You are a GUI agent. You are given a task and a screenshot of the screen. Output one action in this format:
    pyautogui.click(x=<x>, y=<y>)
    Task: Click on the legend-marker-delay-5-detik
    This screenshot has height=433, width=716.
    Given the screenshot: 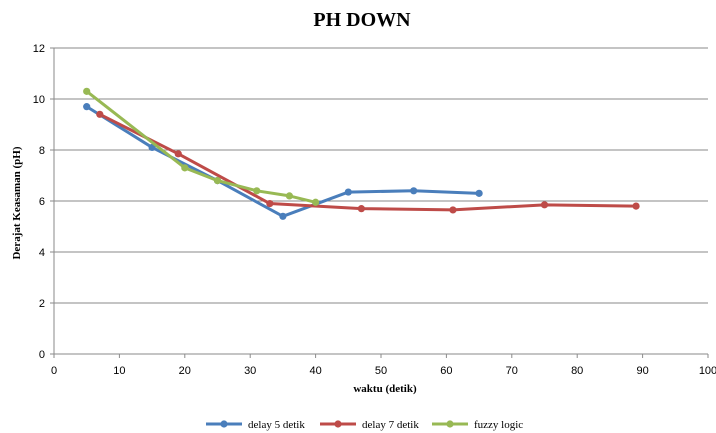 What is the action you would take?
    pyautogui.click(x=224, y=424)
    